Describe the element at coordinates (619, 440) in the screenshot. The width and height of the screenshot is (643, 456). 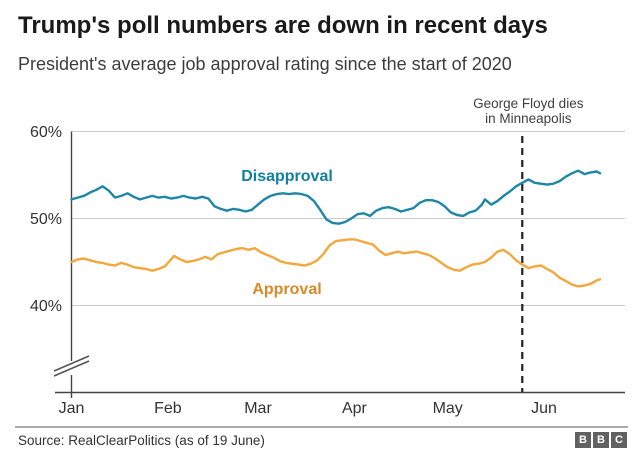
I see `bbc-logo-block-c: C` at that location.